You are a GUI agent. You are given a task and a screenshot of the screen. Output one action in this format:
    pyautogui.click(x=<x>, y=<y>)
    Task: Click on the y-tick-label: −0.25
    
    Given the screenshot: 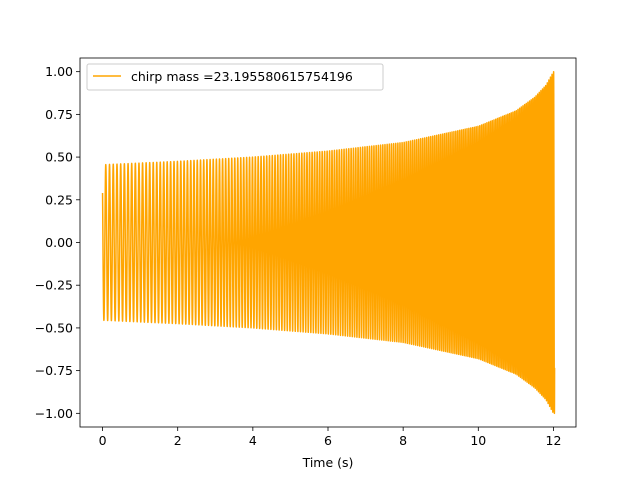 What is the action you would take?
    pyautogui.click(x=54, y=285)
    